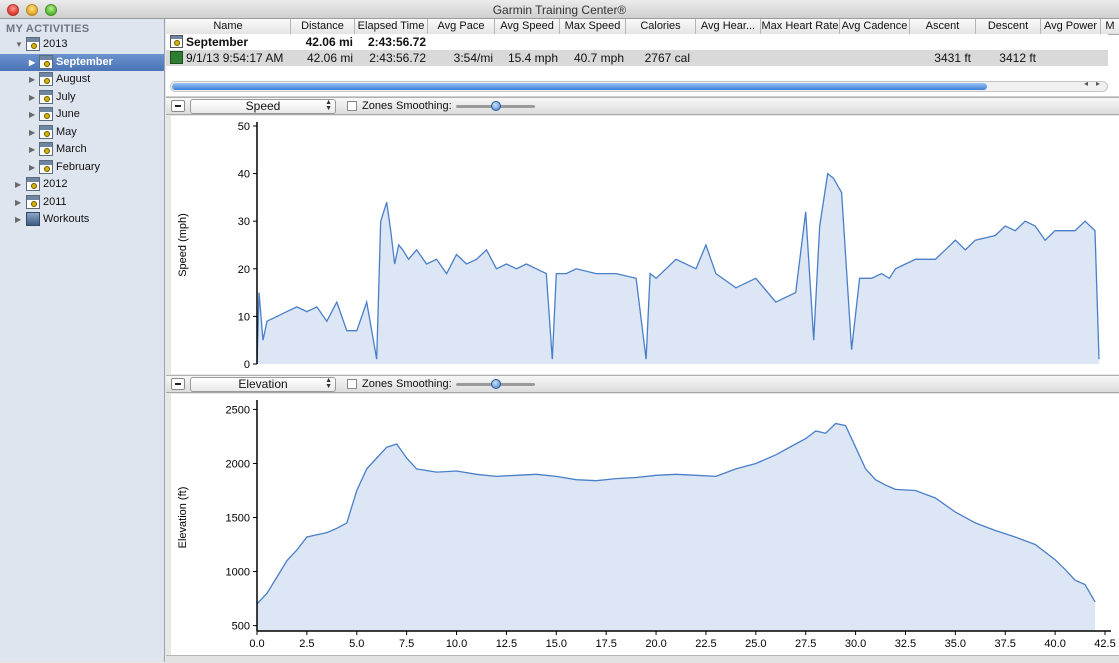 The image size is (1119, 663). I want to click on y-tick-label: 50, so click(244, 127).